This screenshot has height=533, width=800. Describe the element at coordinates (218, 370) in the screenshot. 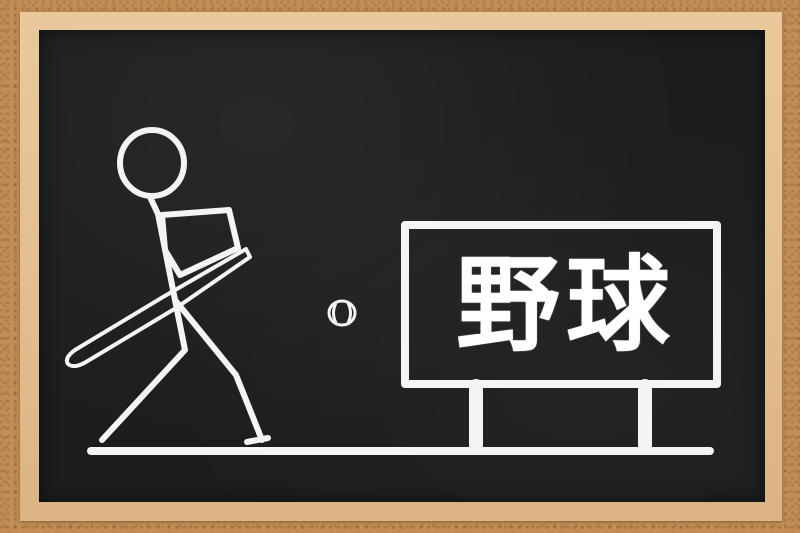

I see `stick-figure-front-leg` at that location.